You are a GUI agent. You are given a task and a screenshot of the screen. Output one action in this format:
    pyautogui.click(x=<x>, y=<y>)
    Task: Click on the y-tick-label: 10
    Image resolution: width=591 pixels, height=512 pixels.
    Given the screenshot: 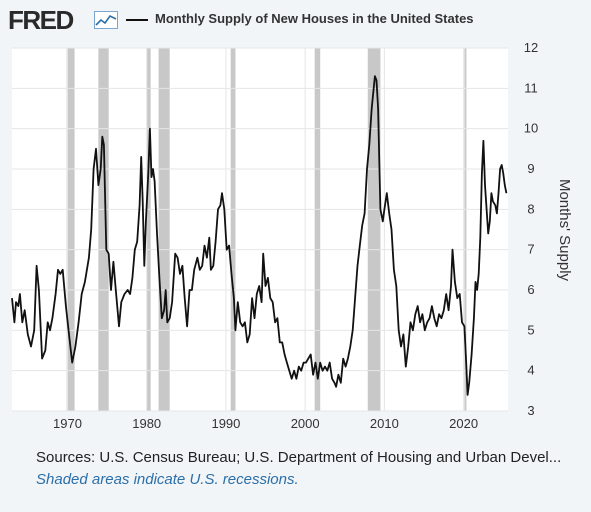 What is the action you would take?
    pyautogui.click(x=531, y=128)
    